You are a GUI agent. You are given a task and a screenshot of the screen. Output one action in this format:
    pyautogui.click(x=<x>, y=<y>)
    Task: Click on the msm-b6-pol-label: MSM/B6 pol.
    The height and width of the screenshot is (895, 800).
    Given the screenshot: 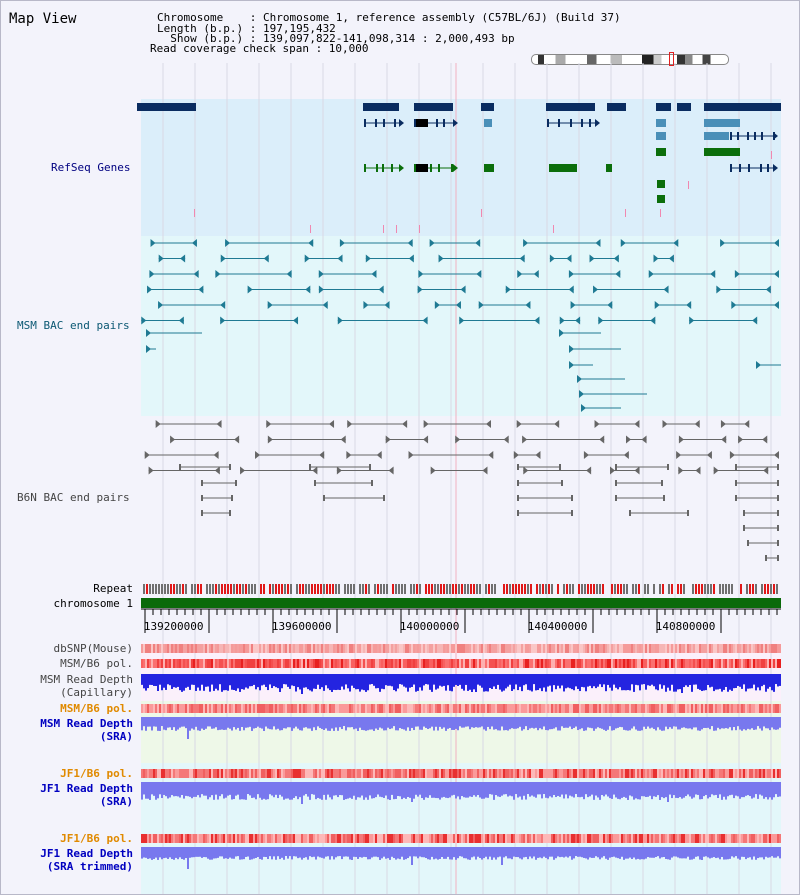 What is the action you would take?
    pyautogui.click(x=96, y=663)
    